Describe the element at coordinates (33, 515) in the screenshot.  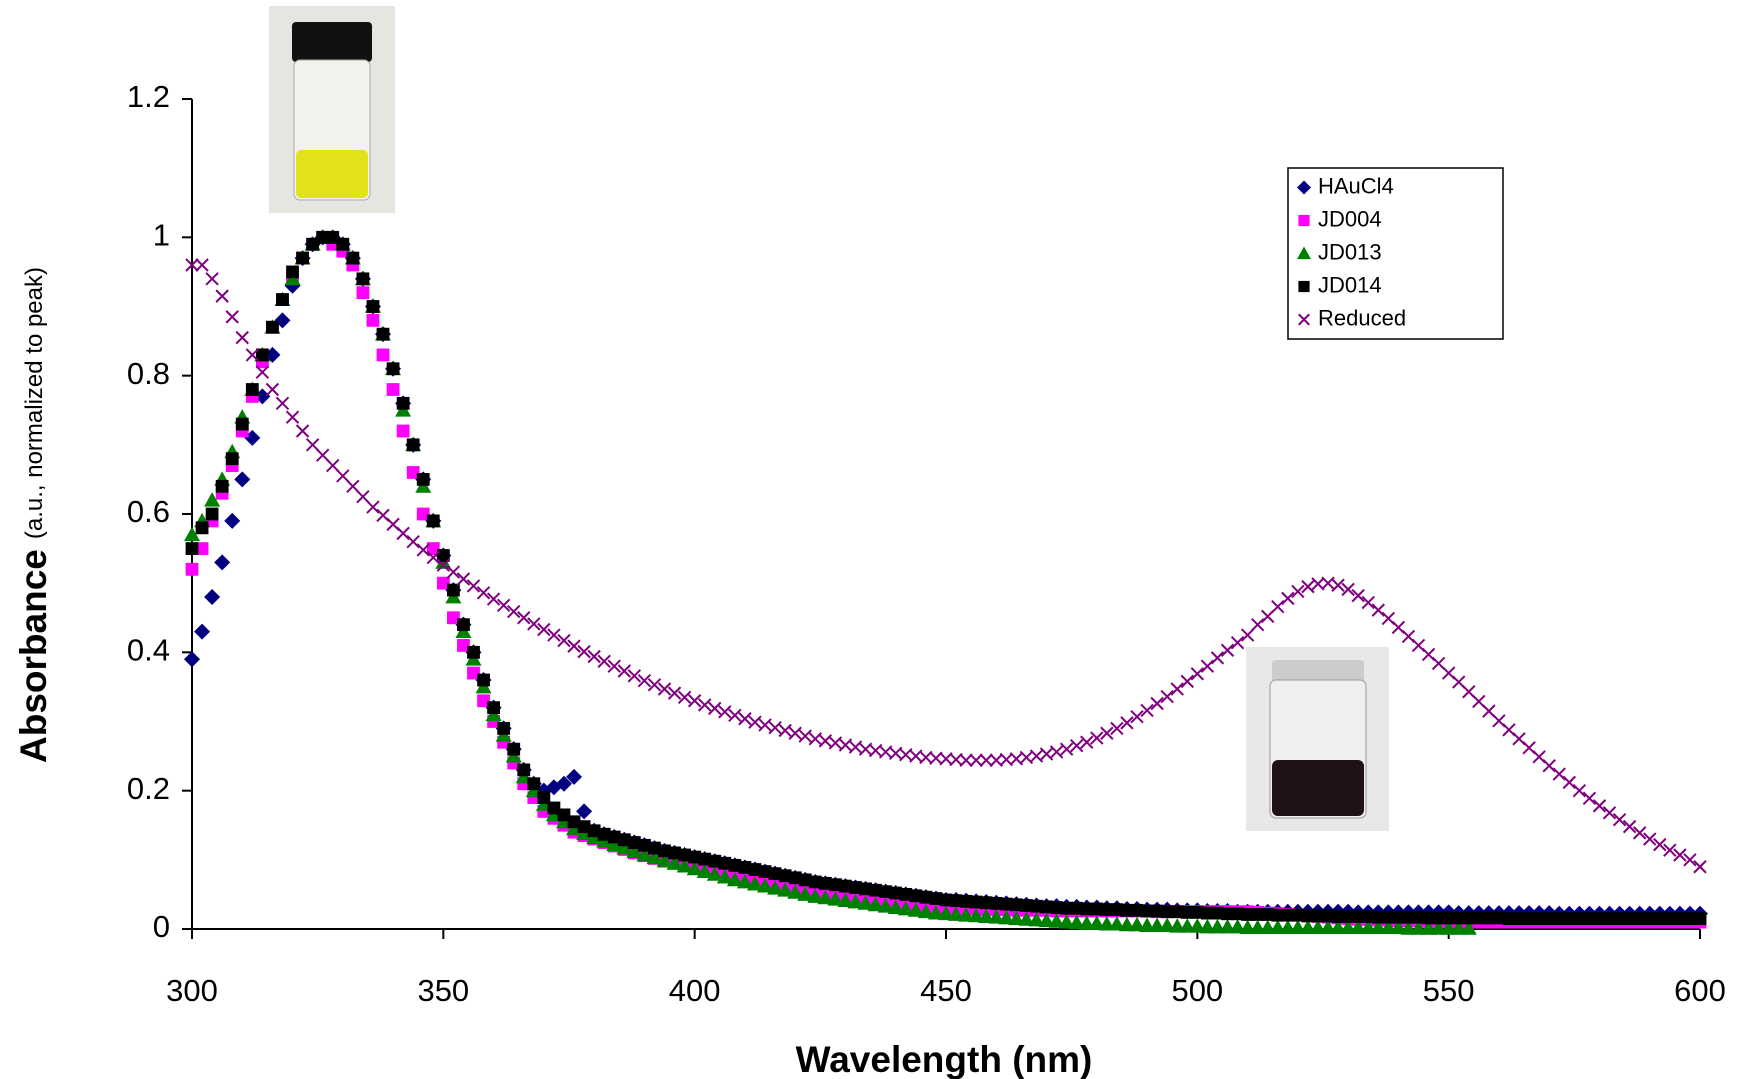
I see `y-axis-label: Absorbance (a.u., normalized to peak)` at that location.